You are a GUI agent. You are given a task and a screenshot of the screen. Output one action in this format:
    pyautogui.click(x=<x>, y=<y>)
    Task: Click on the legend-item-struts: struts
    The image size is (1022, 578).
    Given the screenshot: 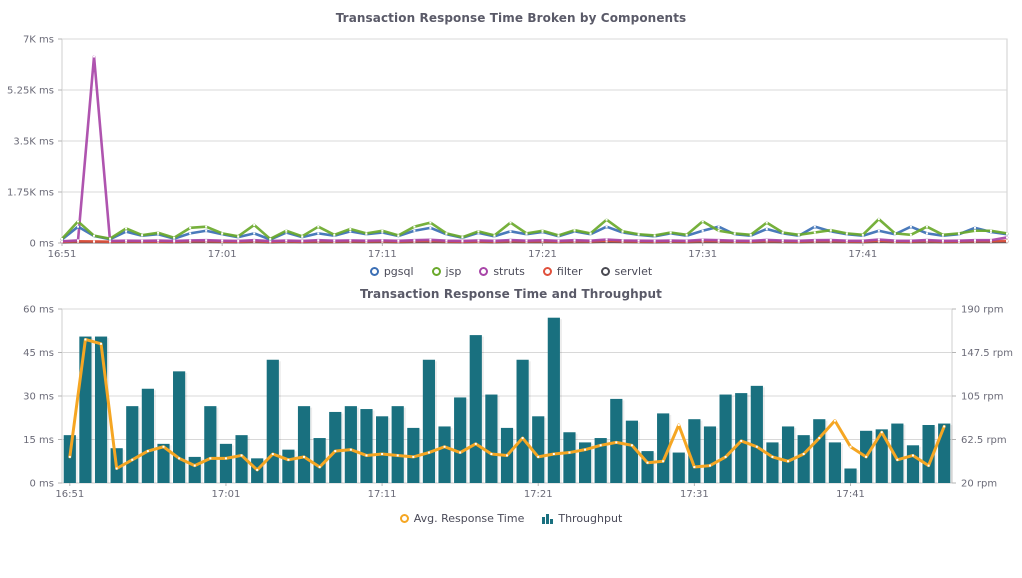 What is the action you would take?
    pyautogui.click(x=502, y=271)
    